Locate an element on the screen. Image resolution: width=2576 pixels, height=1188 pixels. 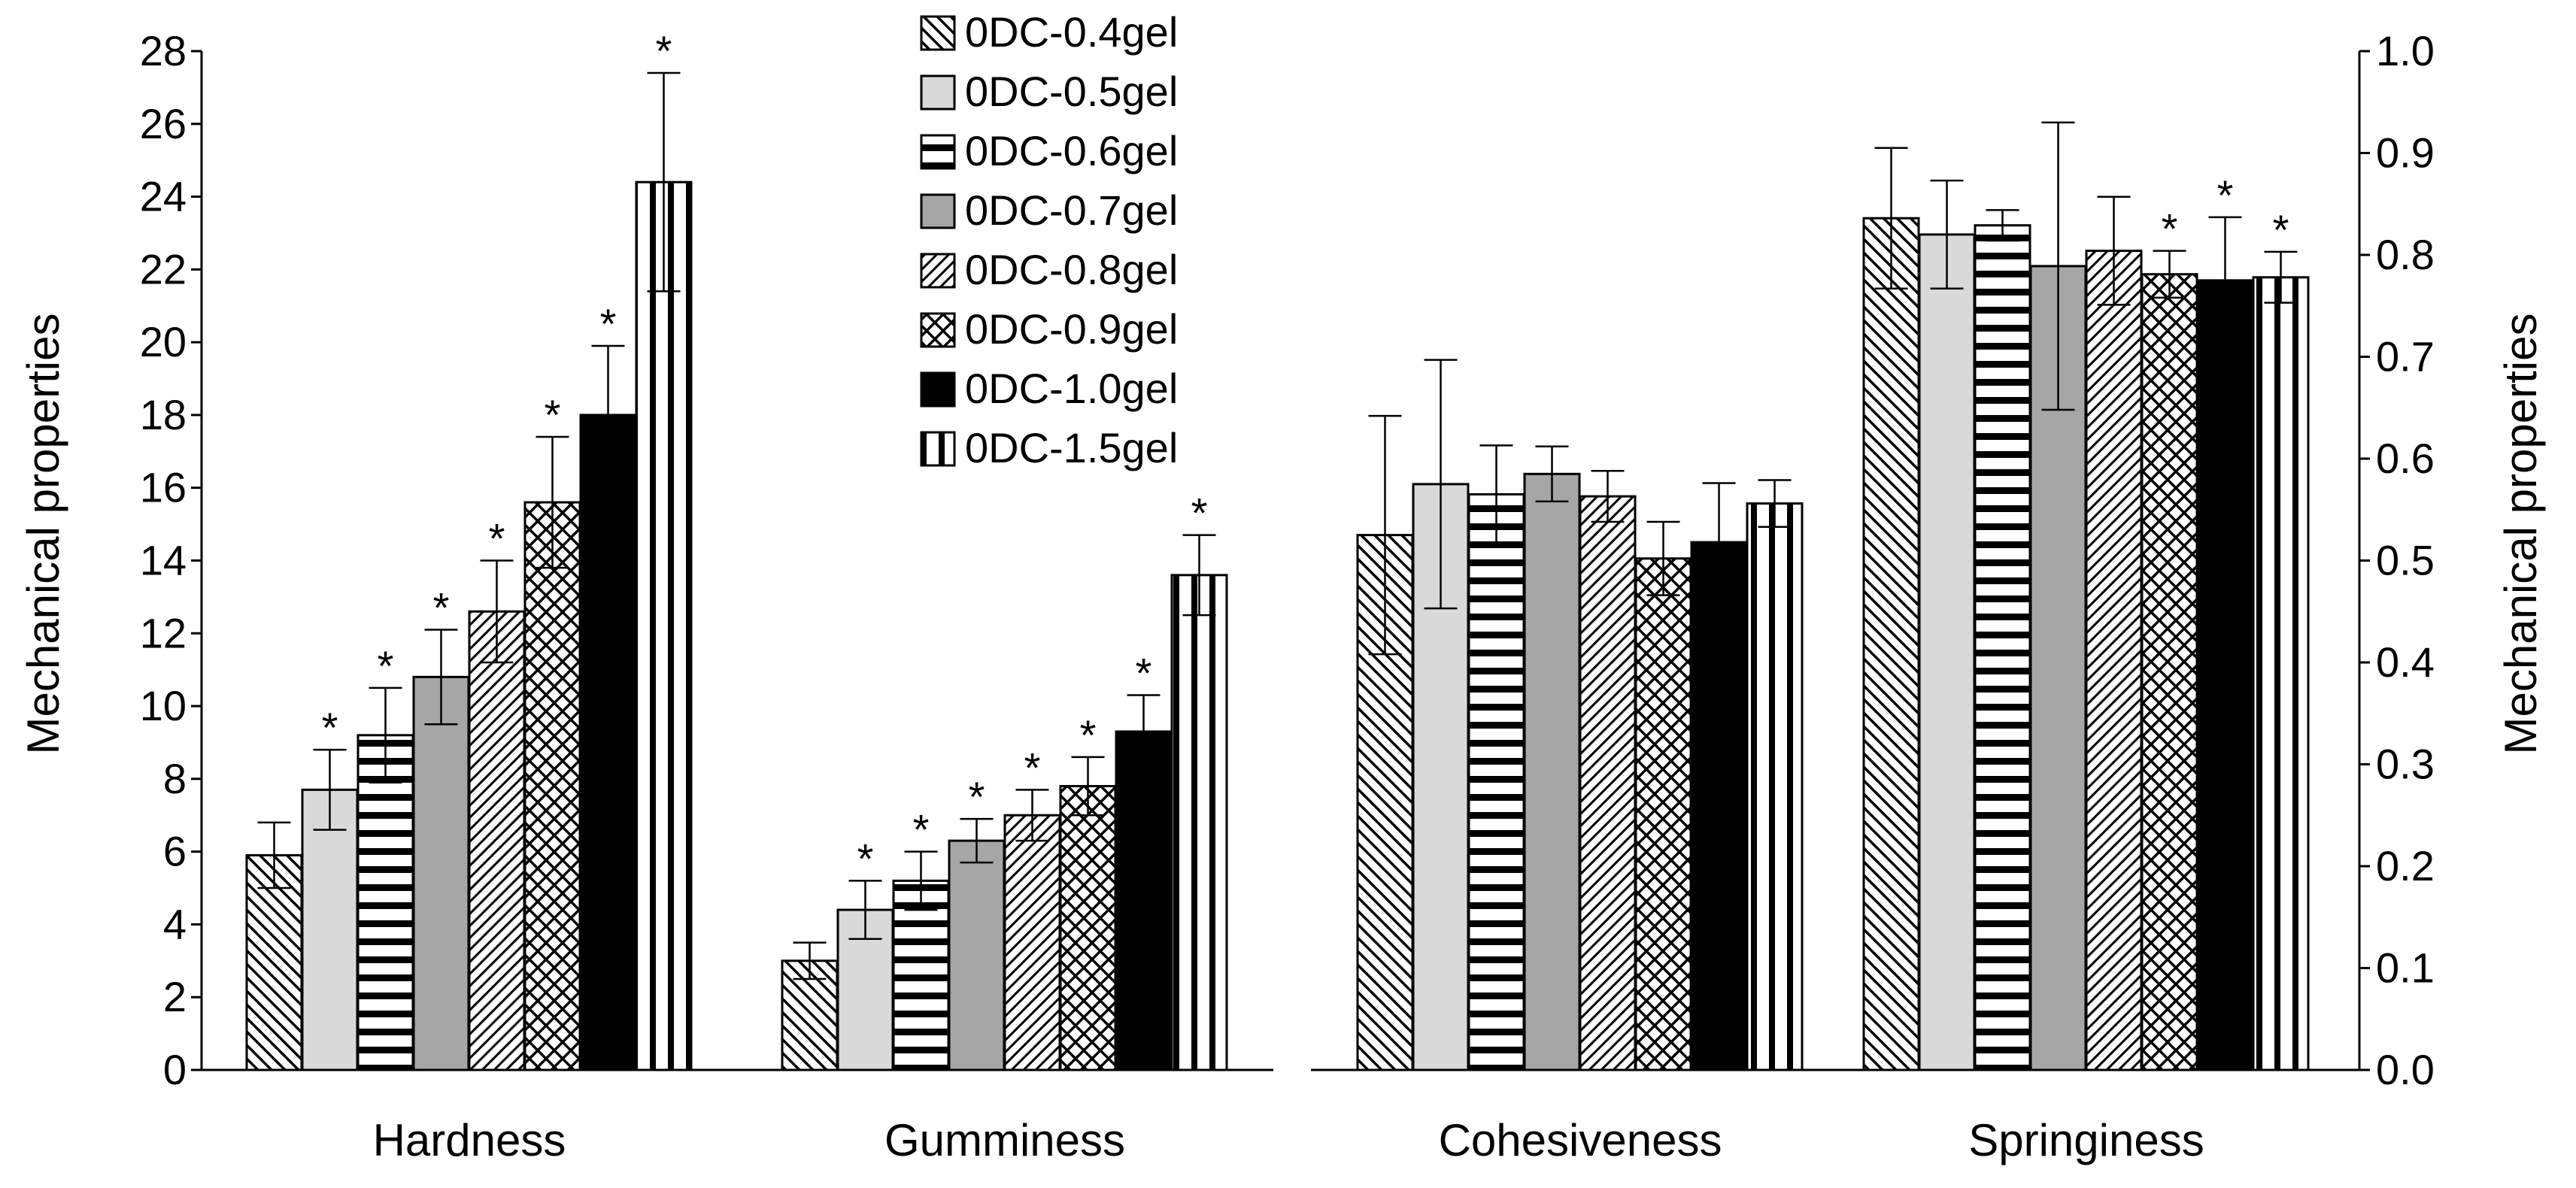
bar-springiness-0dc-0.9gel is located at coordinates (2169, 672).